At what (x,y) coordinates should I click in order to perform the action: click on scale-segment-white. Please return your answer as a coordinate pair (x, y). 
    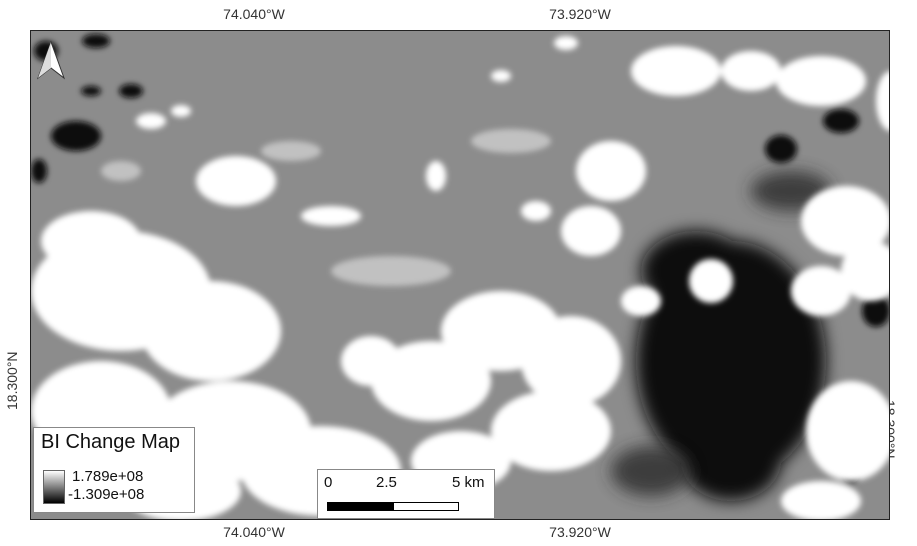
    Looking at the image, I should click on (426, 506).